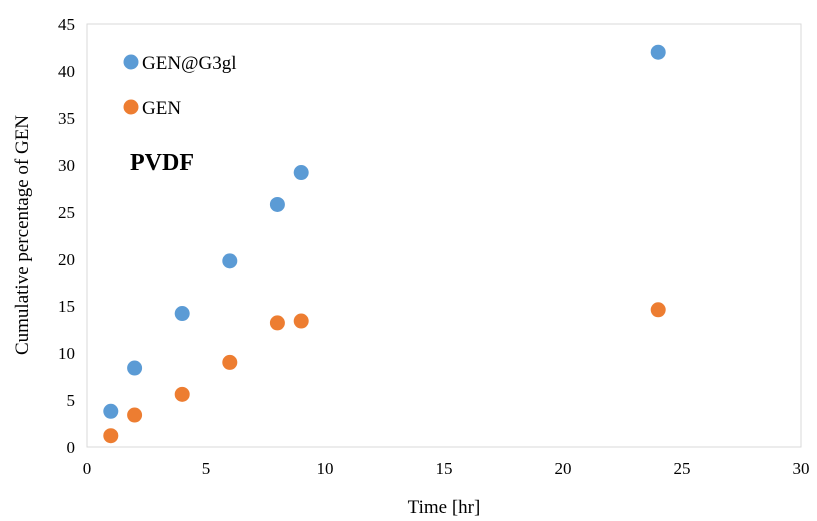  I want to click on x-tick-labels: 0 5 10 15 20 25 30, so click(446, 468).